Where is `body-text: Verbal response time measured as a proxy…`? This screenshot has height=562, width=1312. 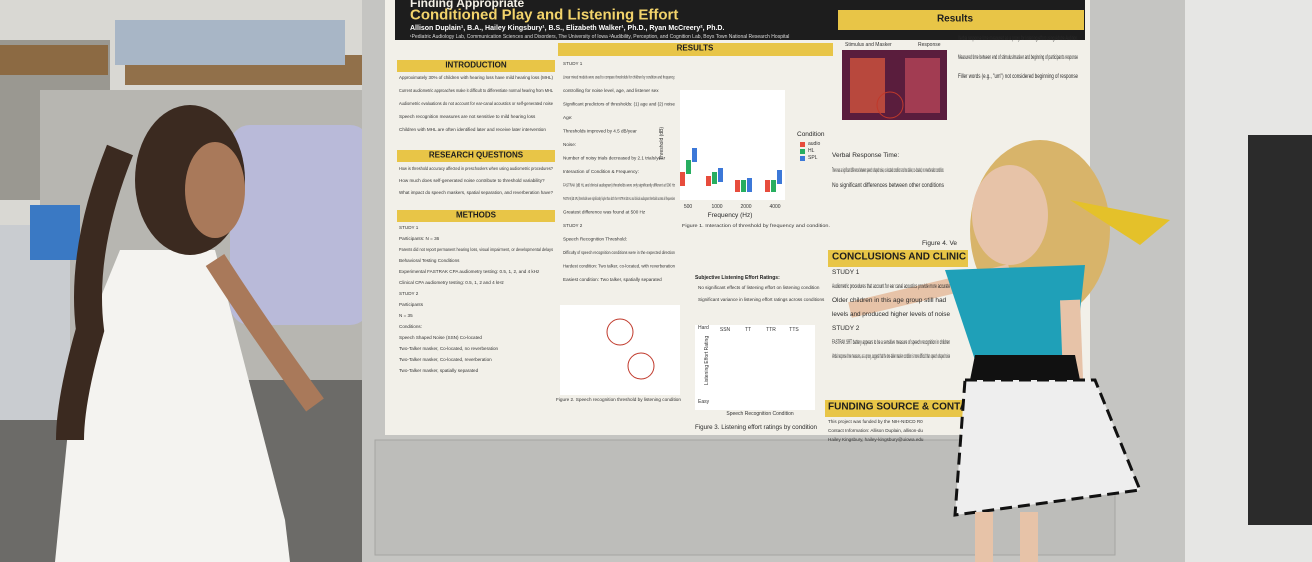
body-text: Verbal response time measured as a proxy… is located at coordinates (1018, 38).